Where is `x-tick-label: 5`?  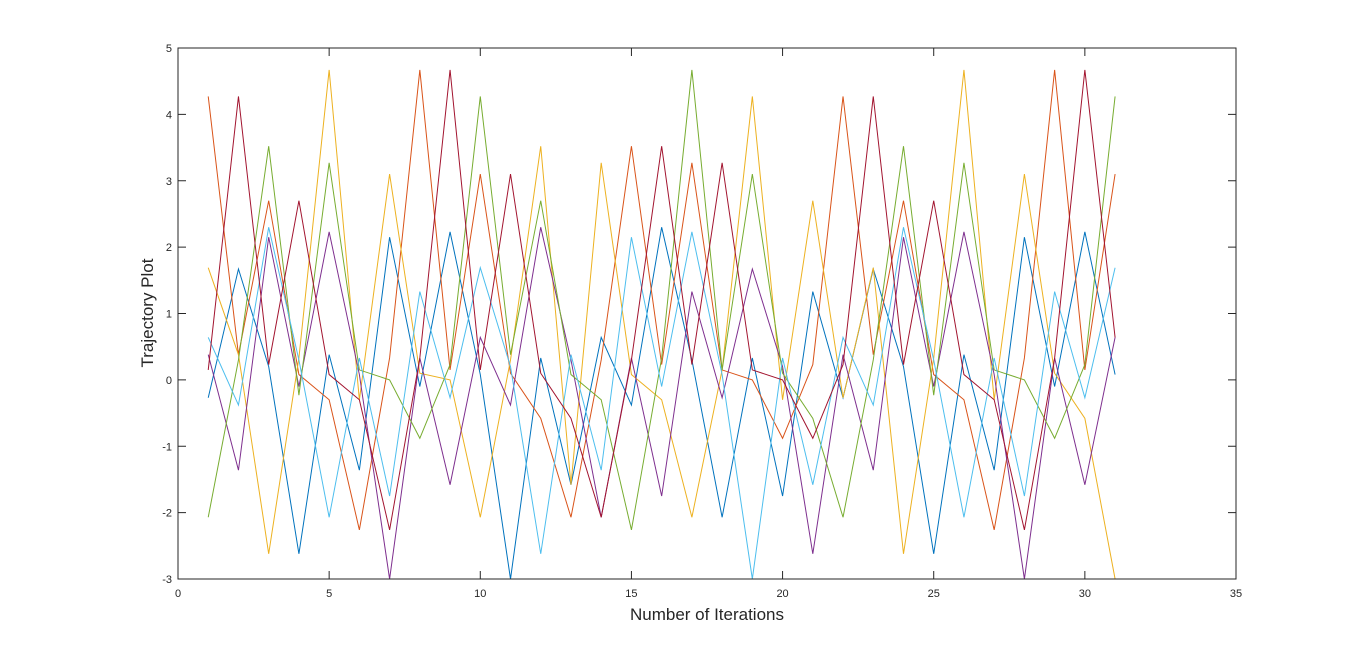 x-tick-label: 5 is located at coordinates (329, 594).